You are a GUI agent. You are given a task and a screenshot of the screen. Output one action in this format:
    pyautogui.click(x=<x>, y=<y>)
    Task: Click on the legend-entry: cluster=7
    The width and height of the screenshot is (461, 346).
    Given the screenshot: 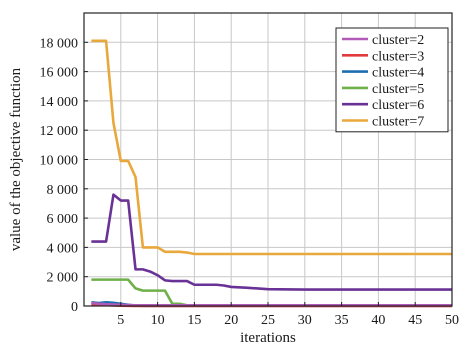 What is the action you would take?
    pyautogui.click(x=398, y=122)
    